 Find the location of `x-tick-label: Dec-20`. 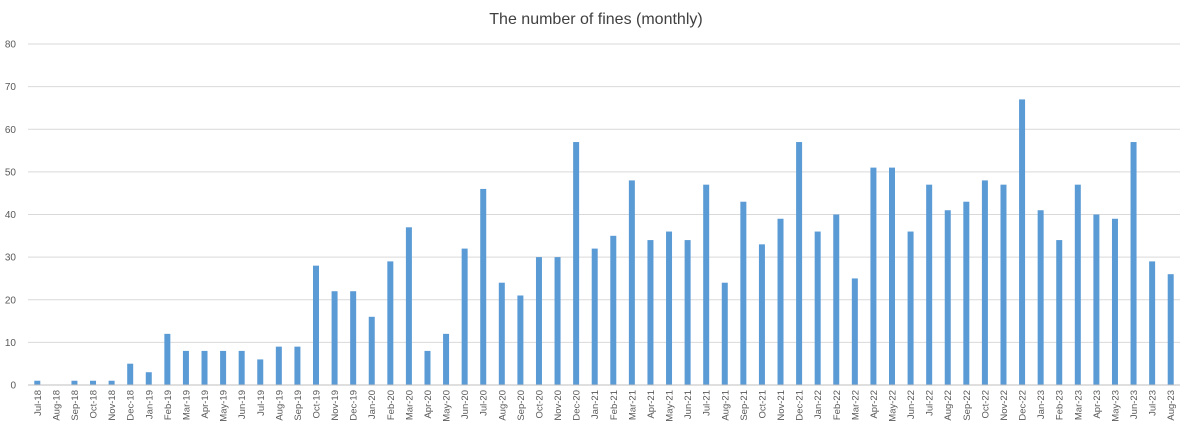

x-tick-label: Dec-20 is located at coordinates (577, 405).